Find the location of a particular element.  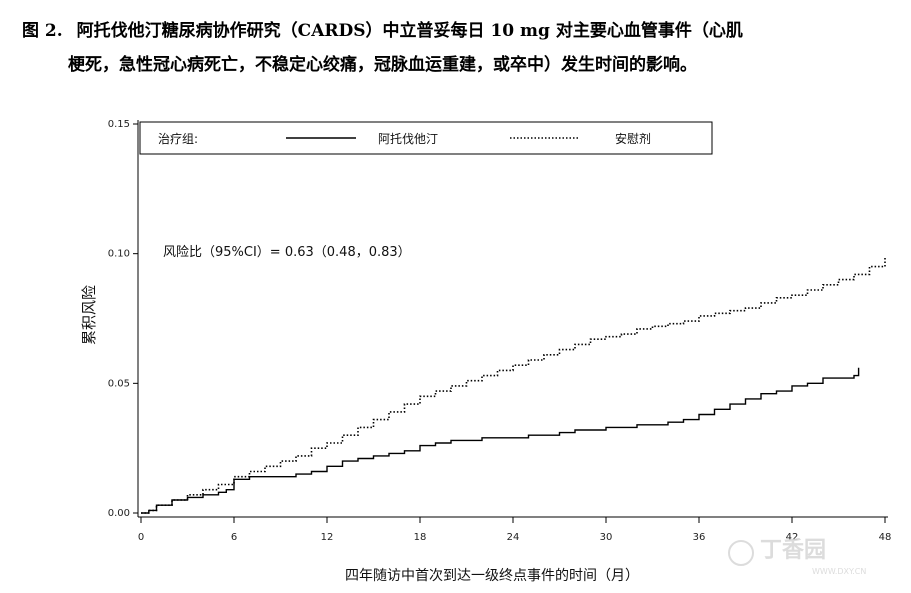

watermark-url: WWW.DXY.CN is located at coordinates (839, 571).